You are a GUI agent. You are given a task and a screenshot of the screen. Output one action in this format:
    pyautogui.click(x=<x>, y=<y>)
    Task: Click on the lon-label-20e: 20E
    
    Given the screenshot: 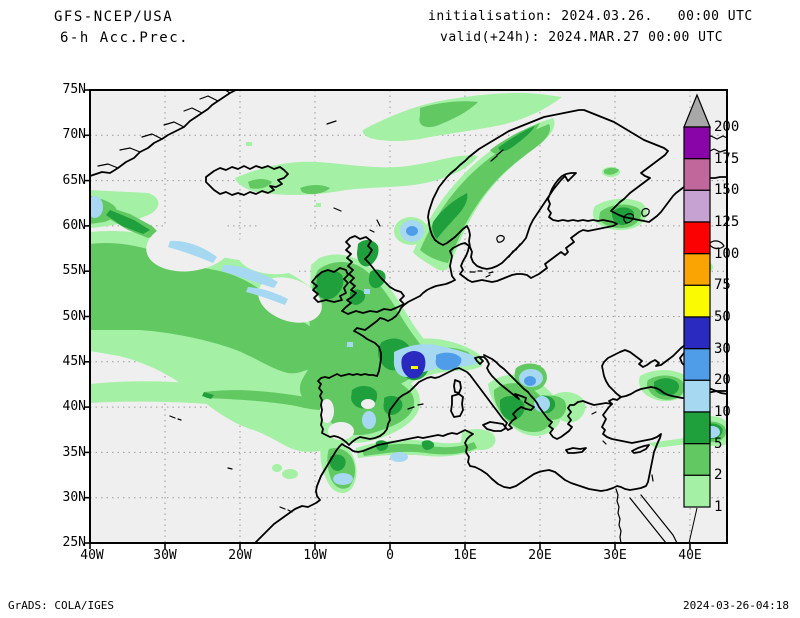 What is the action you would take?
    pyautogui.click(x=540, y=555)
    